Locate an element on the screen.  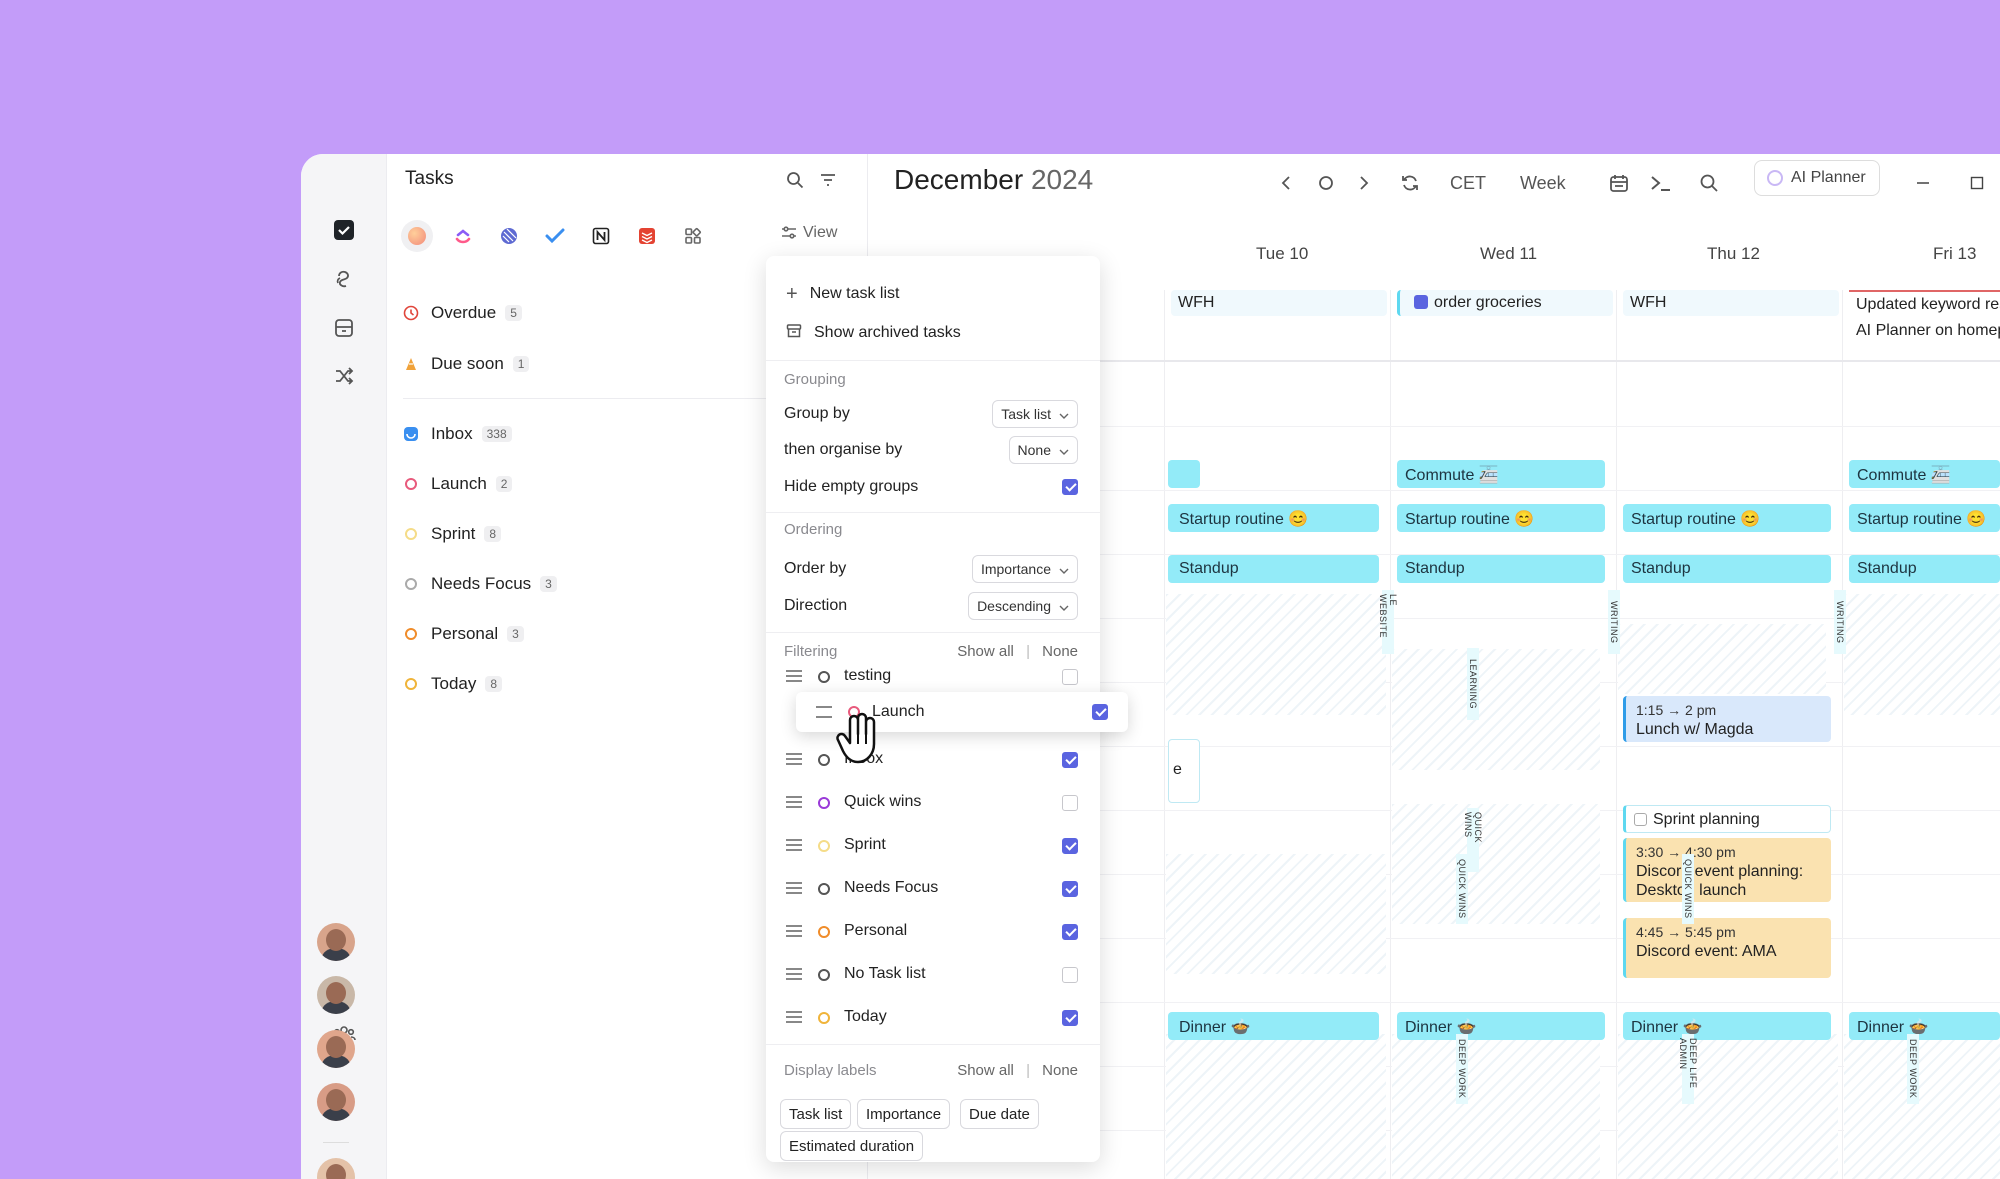
filter-row: Personal is located at coordinates (933, 932).